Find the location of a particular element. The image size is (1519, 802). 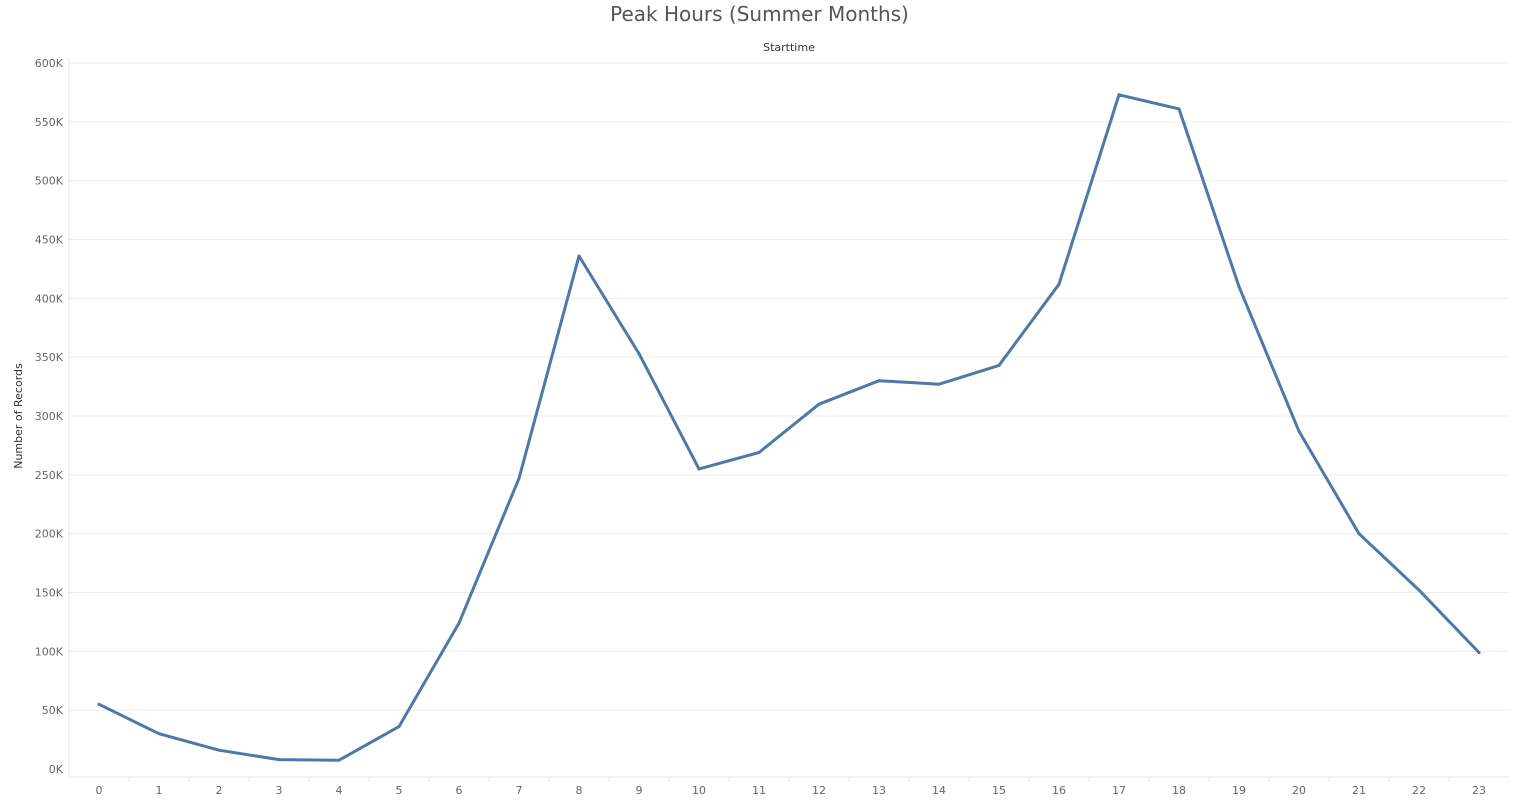

x-tick-label: 10 is located at coordinates (699, 790).